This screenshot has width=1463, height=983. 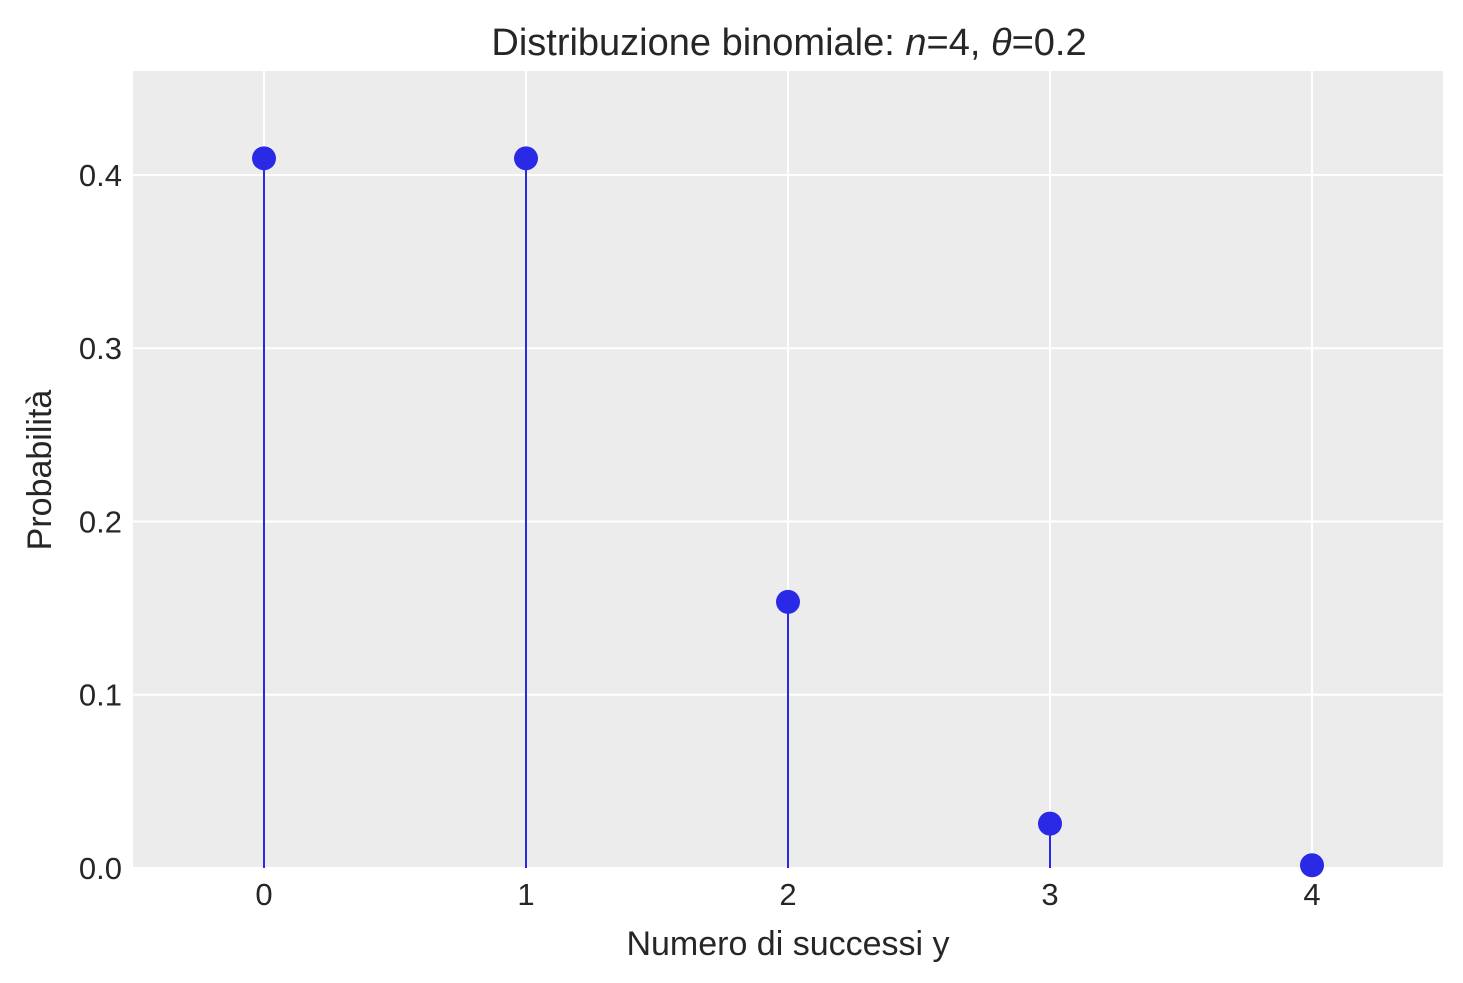 I want to click on y-tick-label: 0.3, so click(x=100, y=348).